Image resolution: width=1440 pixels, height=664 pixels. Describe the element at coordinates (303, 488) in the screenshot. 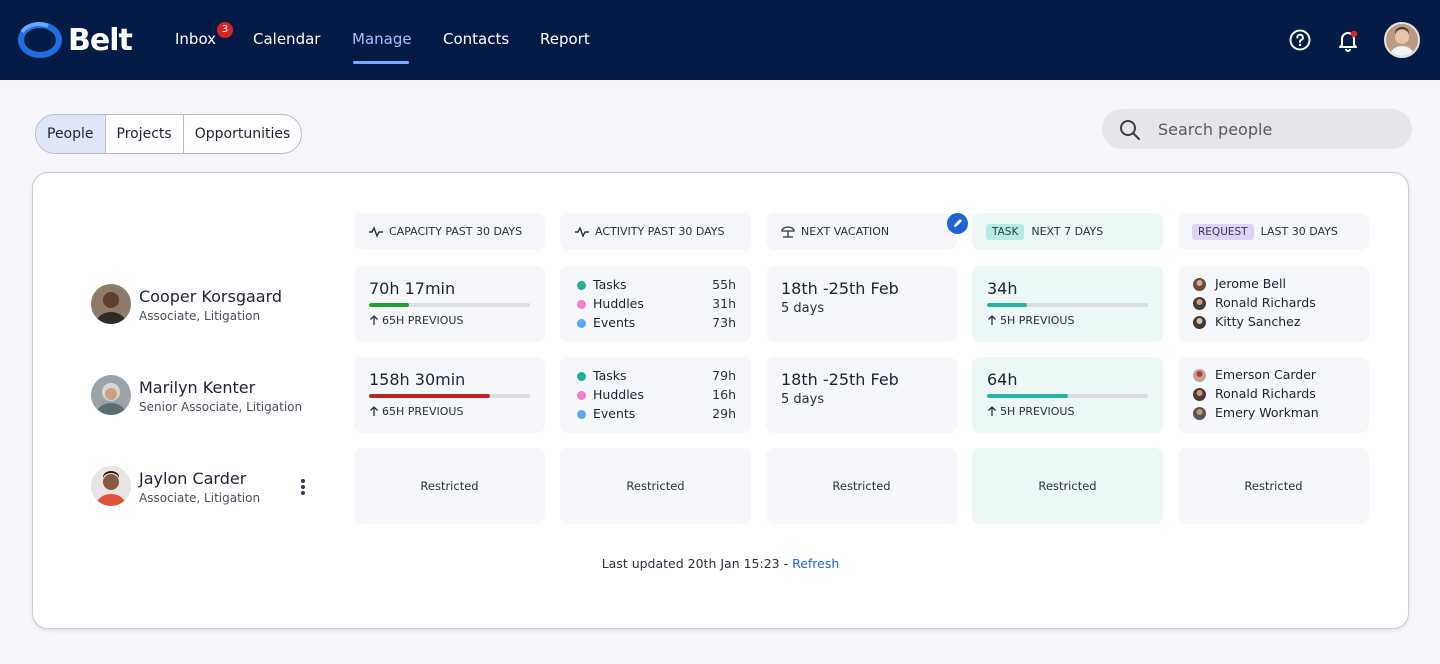

I see `more-options-icon` at that location.